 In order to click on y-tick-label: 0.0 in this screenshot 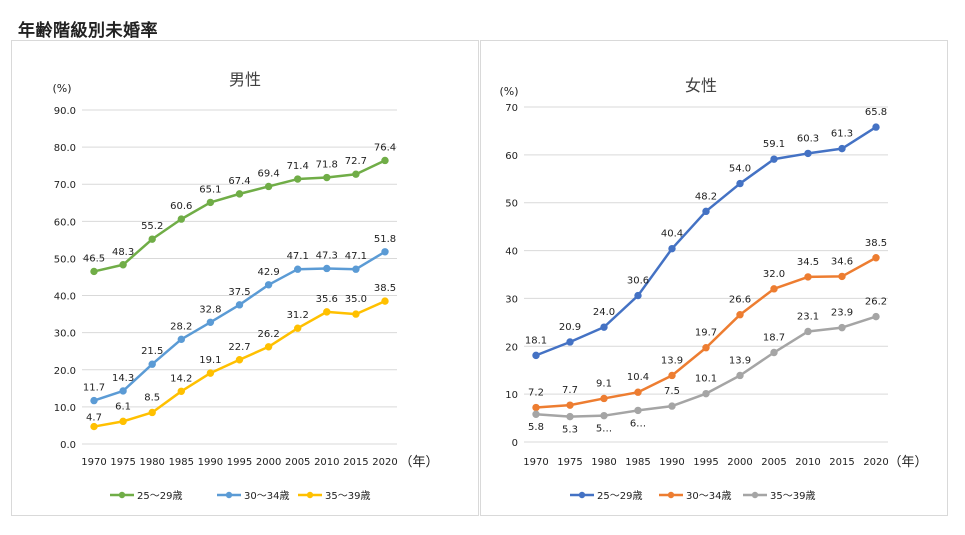, I will do `click(68, 445)`.